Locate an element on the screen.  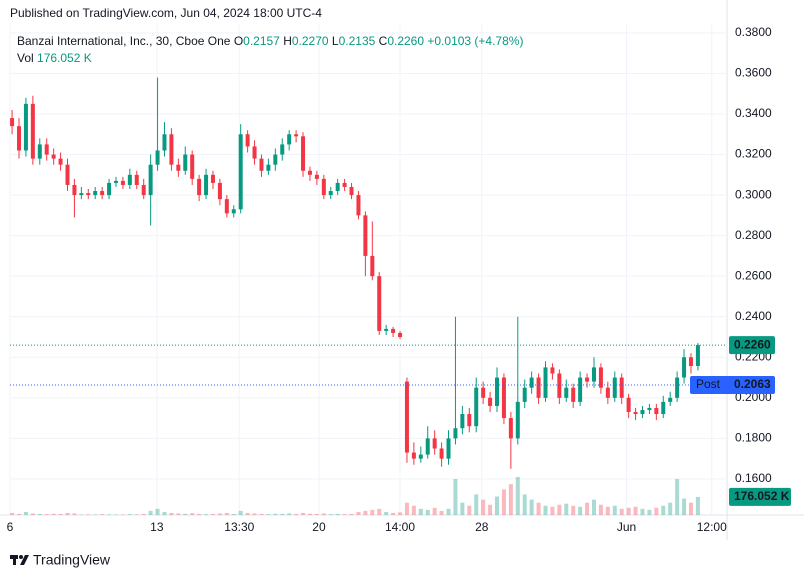
last-price-label: 0.2260 is located at coordinates (752, 344).